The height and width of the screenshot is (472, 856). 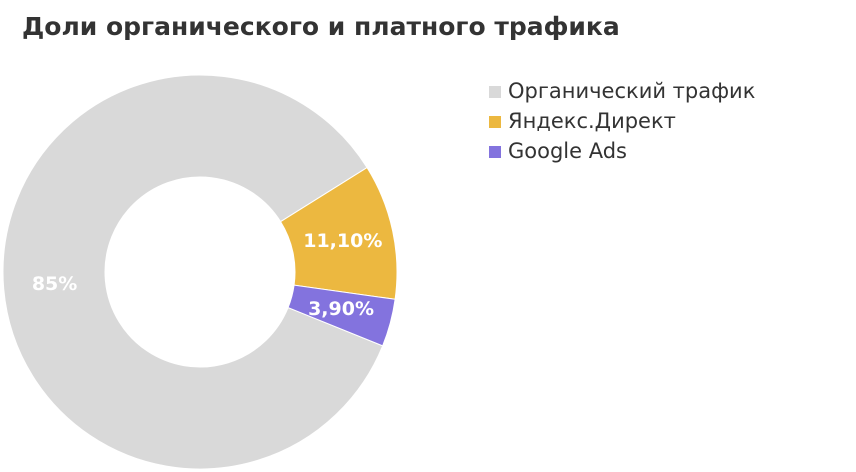 I want to click on data-label: 85%, so click(x=54, y=284).